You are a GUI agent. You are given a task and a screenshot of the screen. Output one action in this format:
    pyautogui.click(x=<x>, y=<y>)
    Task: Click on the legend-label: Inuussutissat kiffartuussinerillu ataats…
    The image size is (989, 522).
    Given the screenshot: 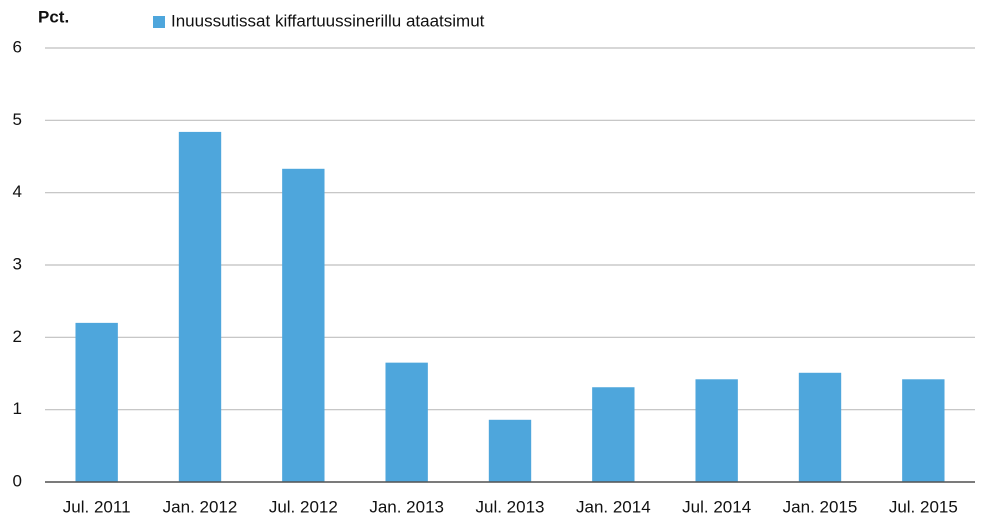 What is the action you would take?
    pyautogui.click(x=328, y=20)
    